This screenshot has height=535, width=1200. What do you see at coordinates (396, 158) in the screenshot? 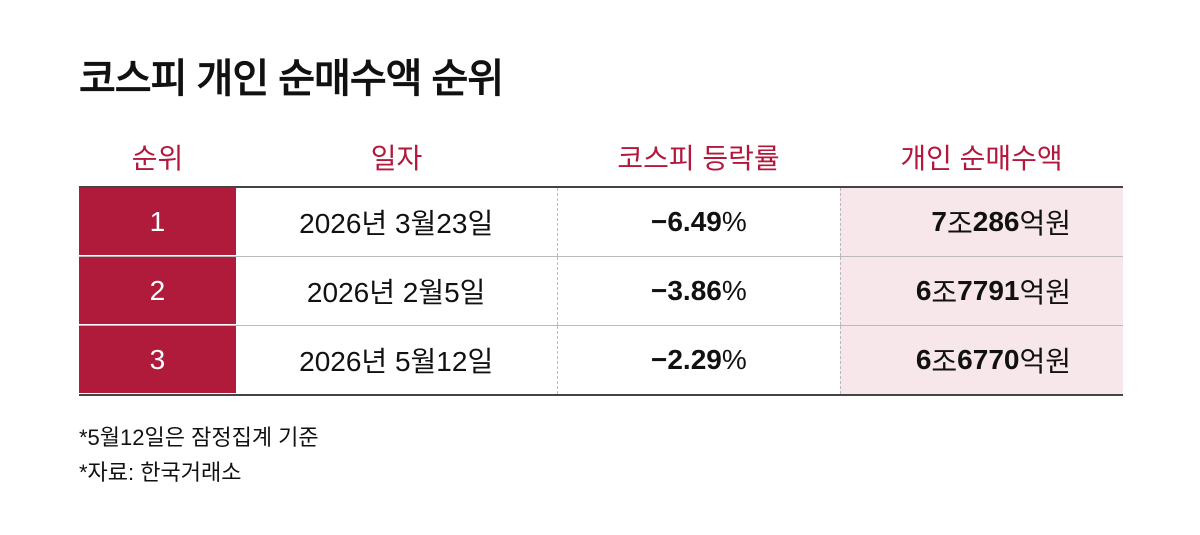
I see `column-header: 일자` at bounding box center [396, 158].